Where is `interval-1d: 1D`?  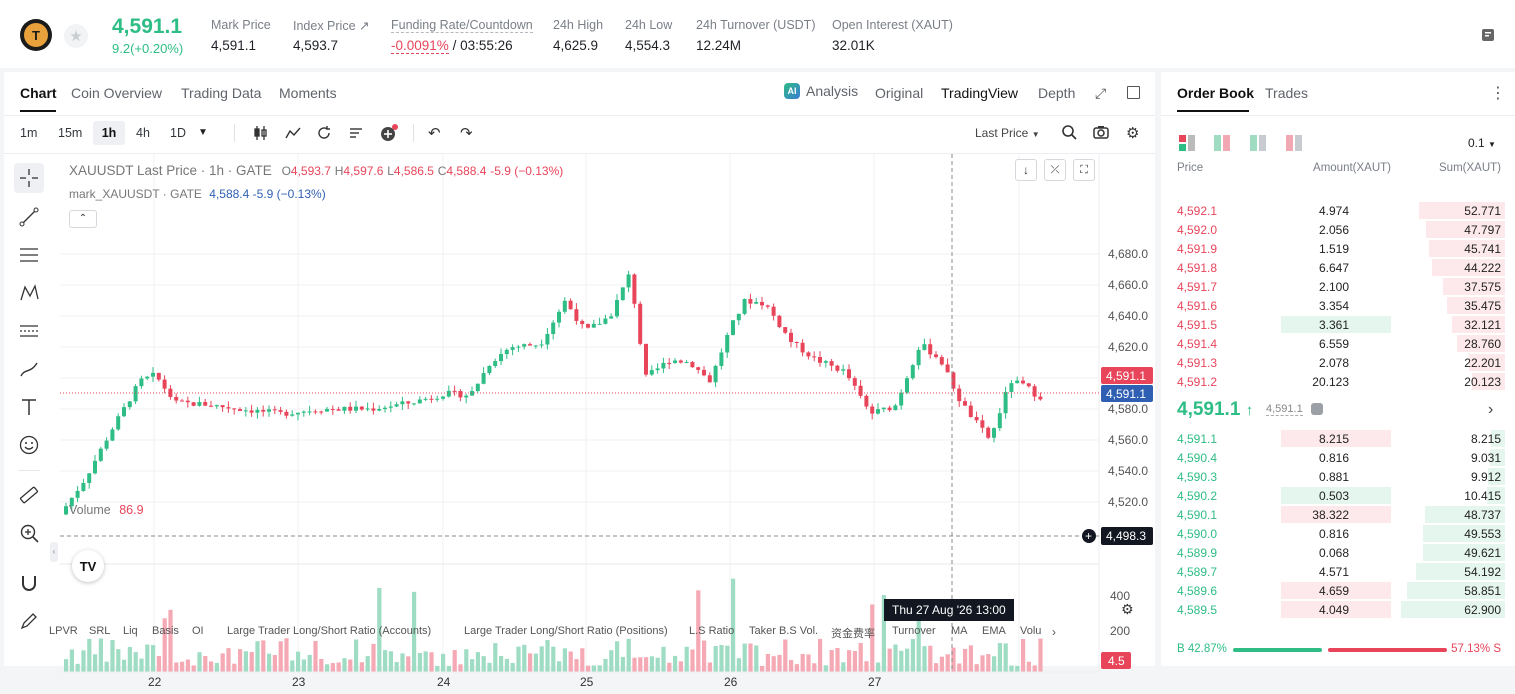 interval-1d: 1D is located at coordinates (178, 133).